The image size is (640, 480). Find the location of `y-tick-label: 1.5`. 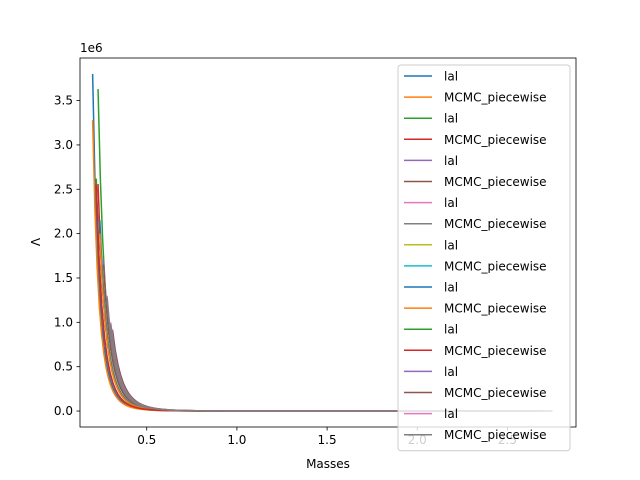

y-tick-label: 1.5 is located at coordinates (63, 278).